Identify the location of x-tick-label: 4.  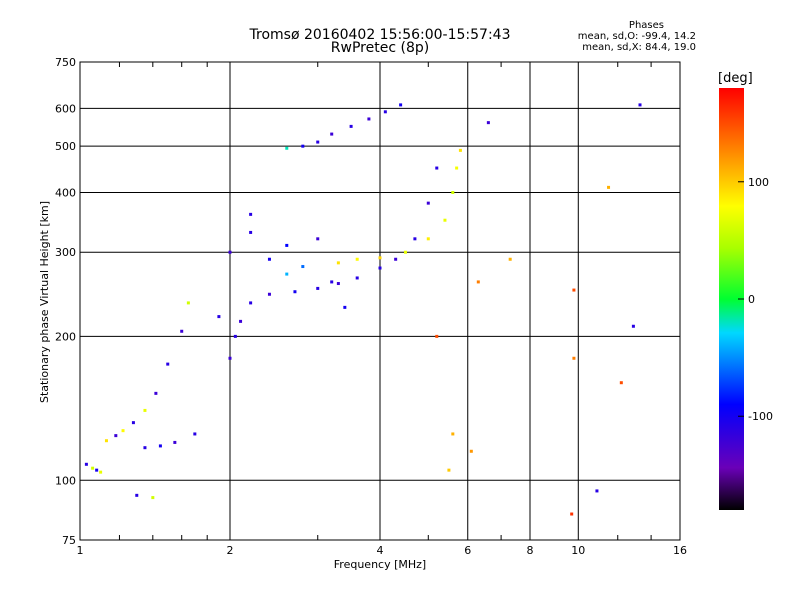
(380, 550).